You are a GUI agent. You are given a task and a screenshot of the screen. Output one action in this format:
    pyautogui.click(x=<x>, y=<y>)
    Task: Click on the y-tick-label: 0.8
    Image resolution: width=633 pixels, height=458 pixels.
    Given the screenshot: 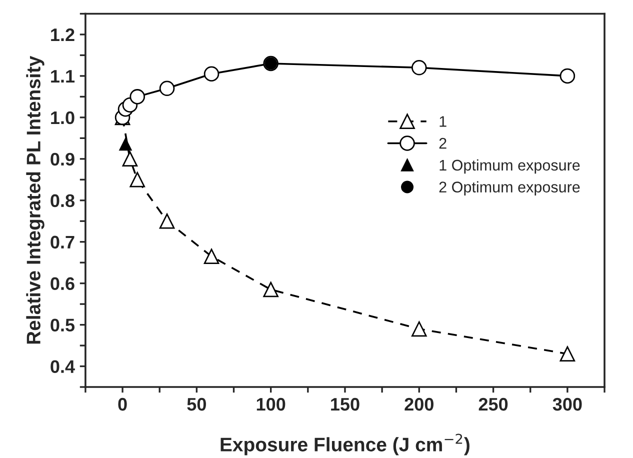 What is the action you would take?
    pyautogui.click(x=62, y=201)
    